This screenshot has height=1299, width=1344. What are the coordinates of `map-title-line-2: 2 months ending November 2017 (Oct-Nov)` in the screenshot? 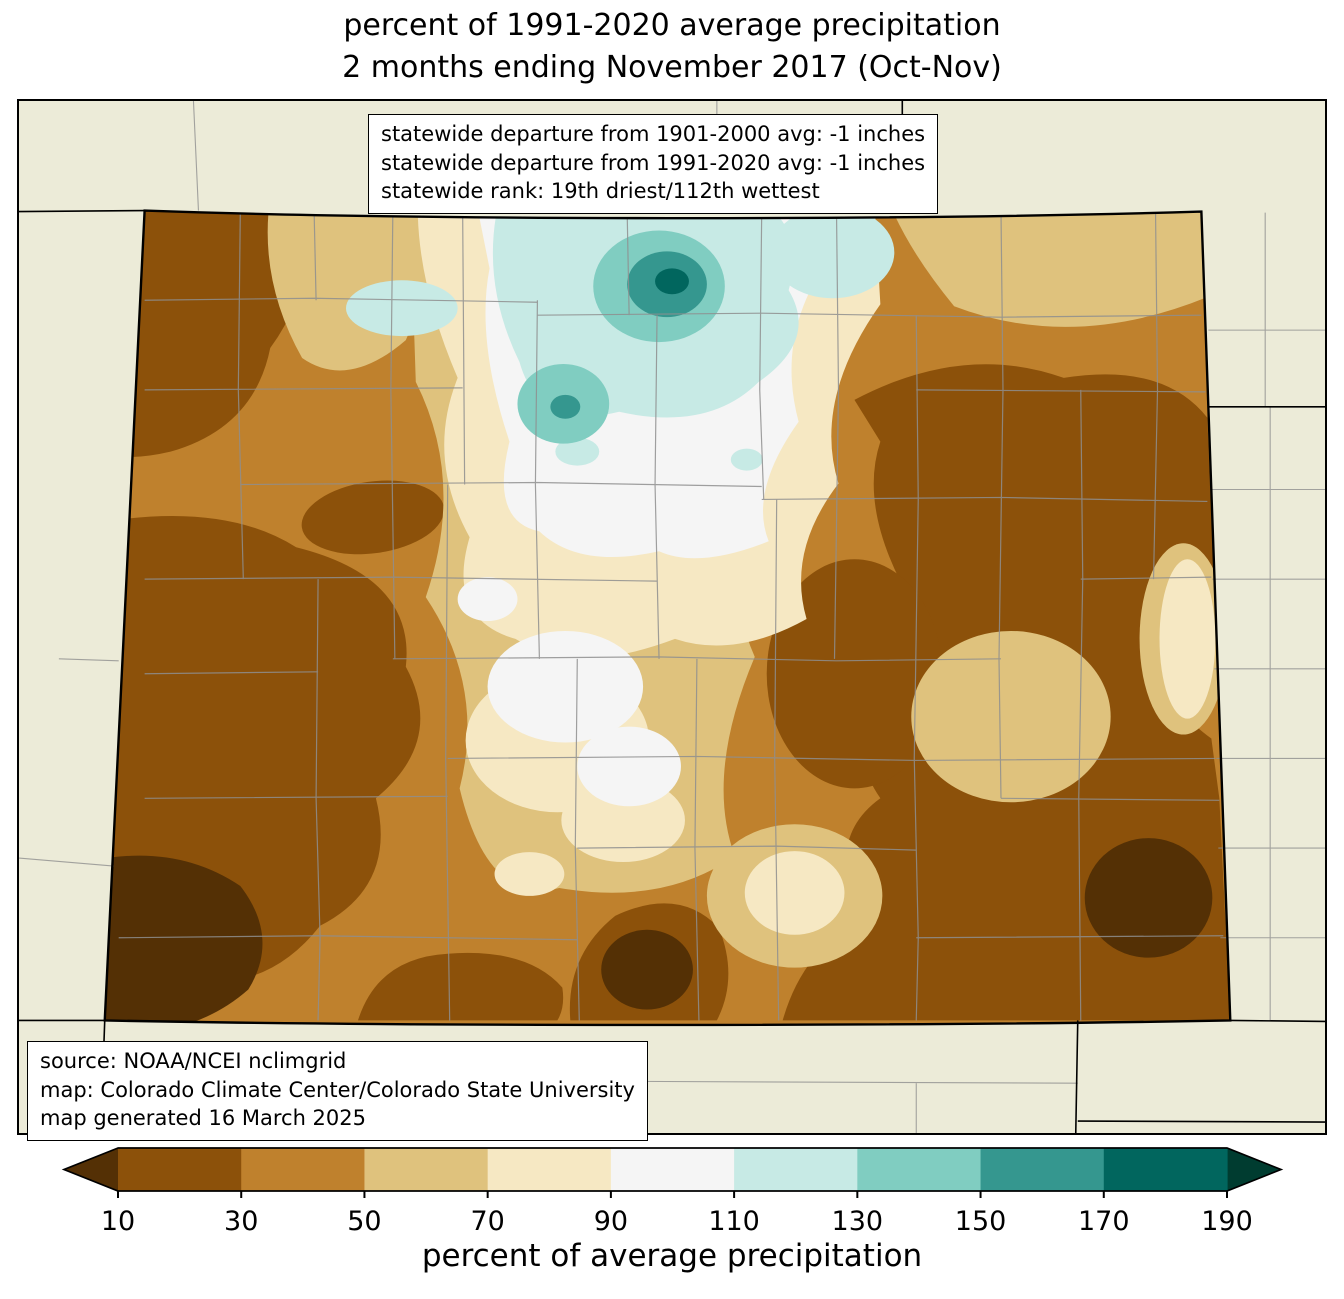 It's located at (672, 67).